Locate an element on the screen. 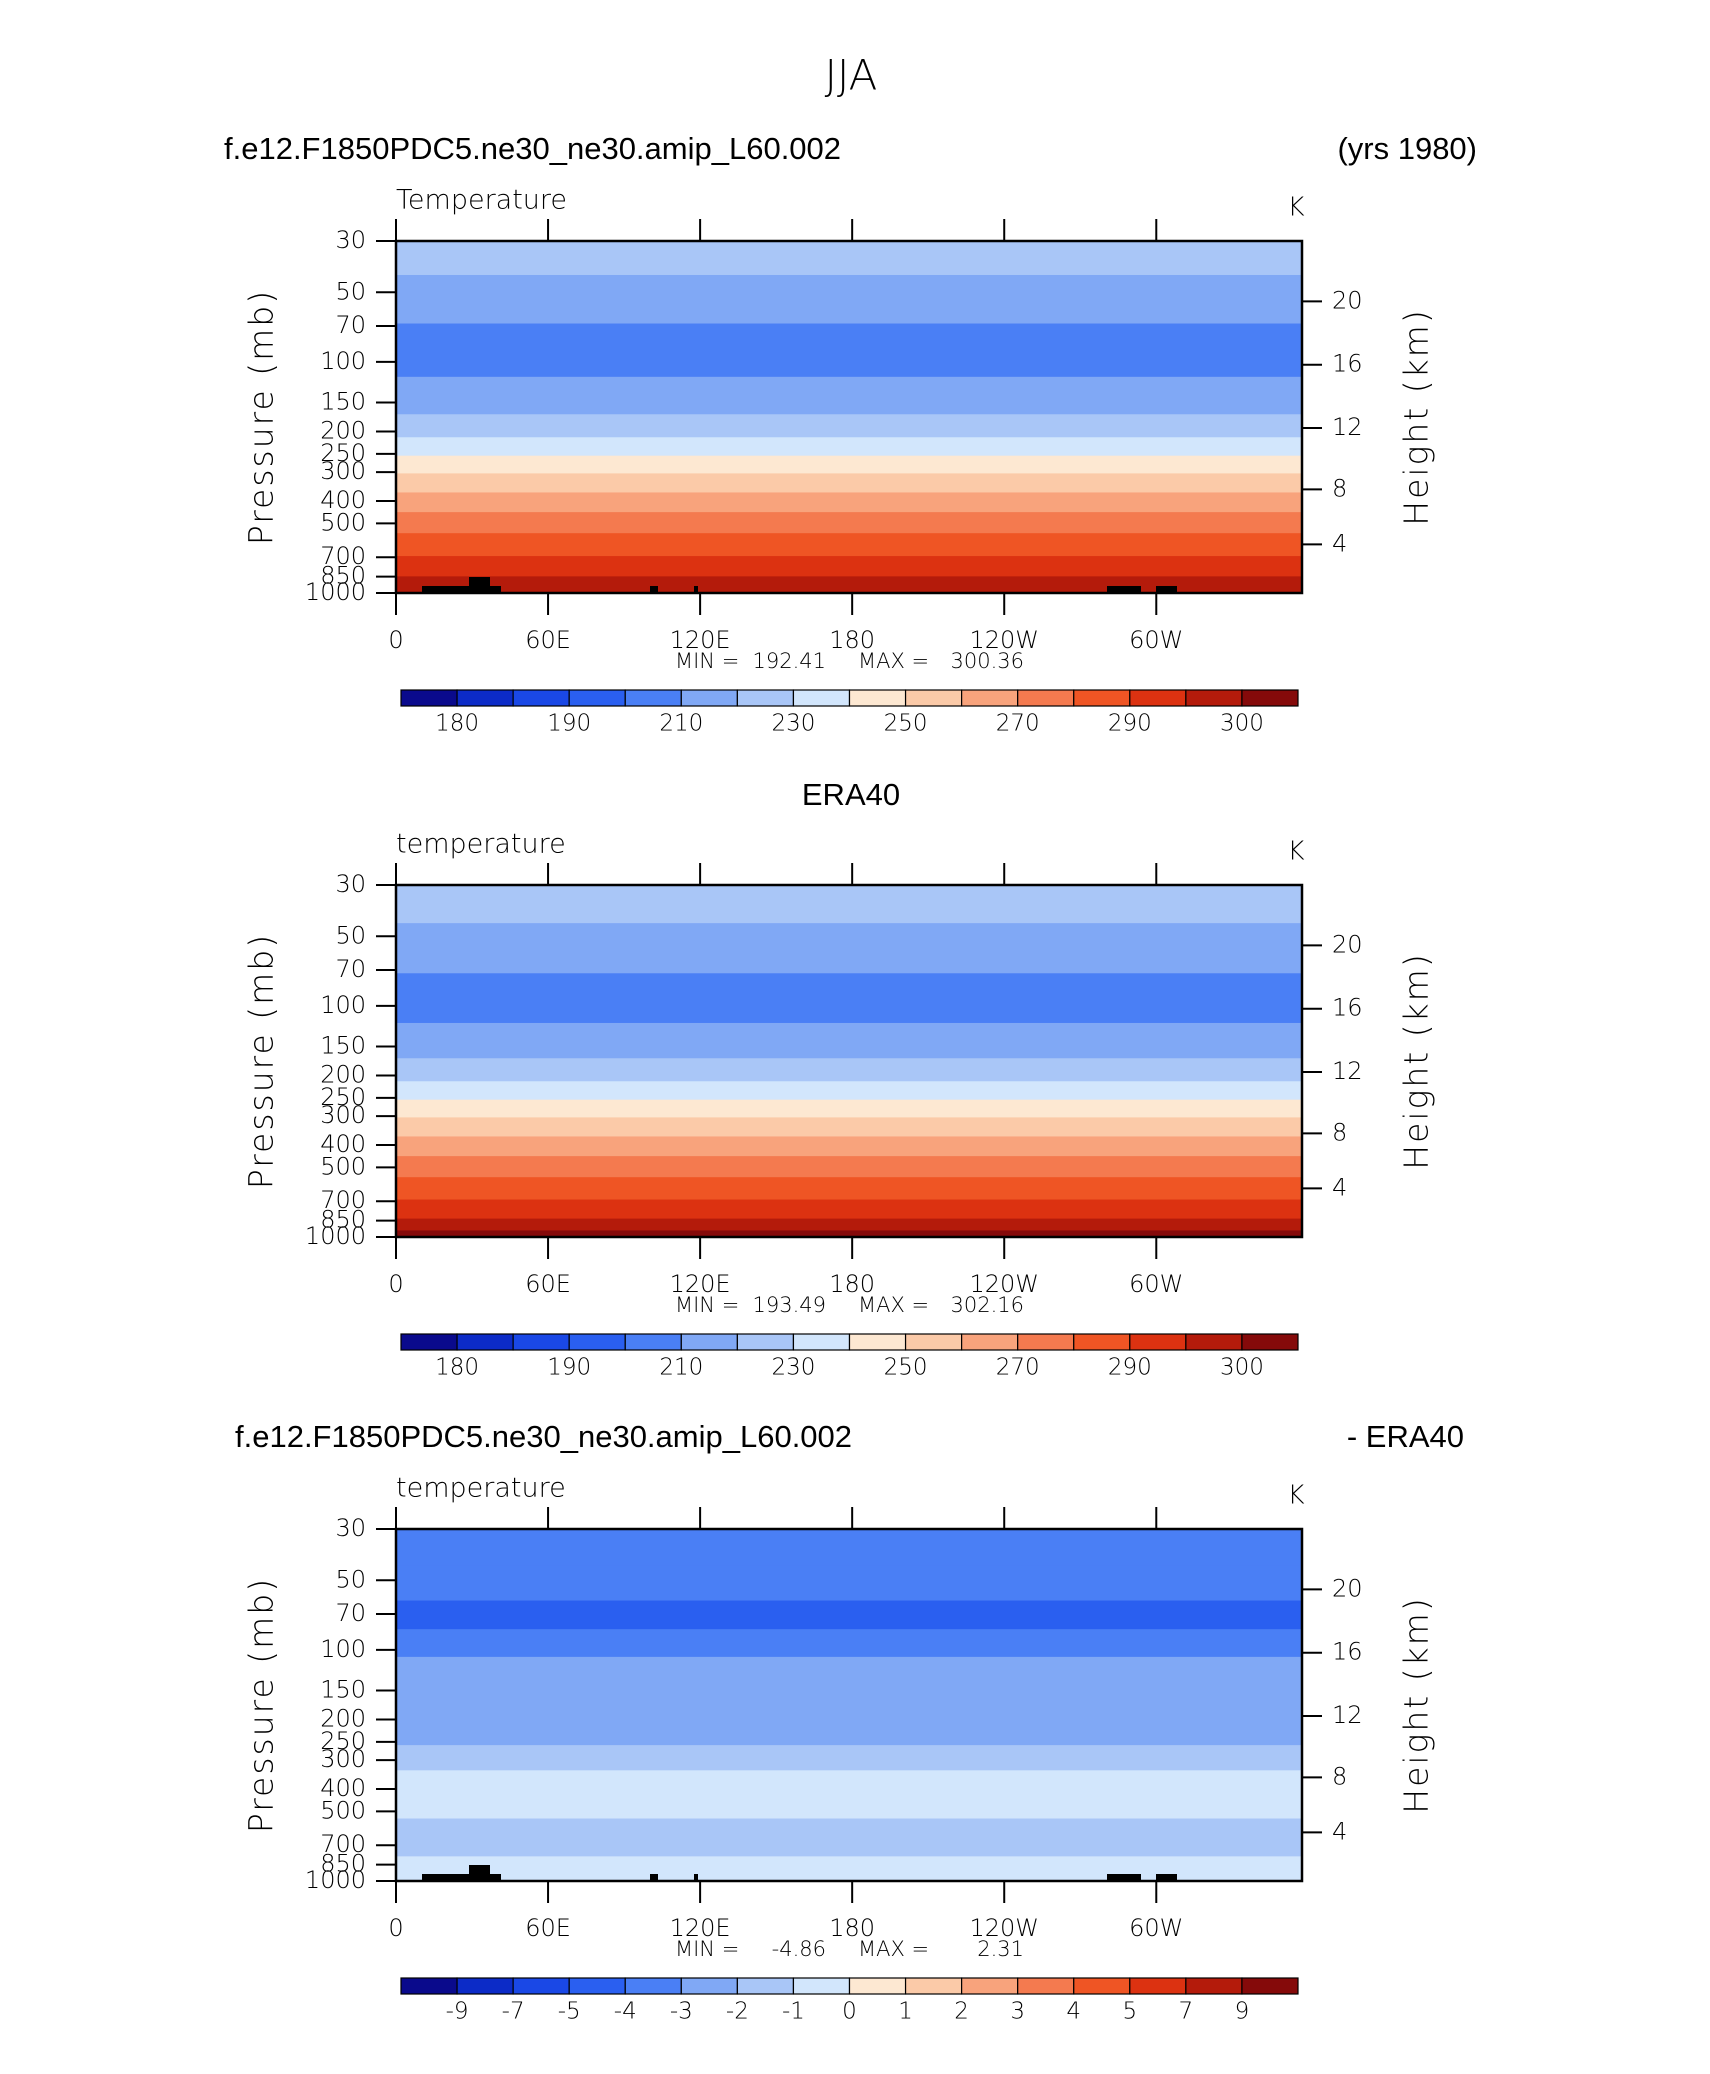  colorbar-label: 270 is located at coordinates (1018, 724).